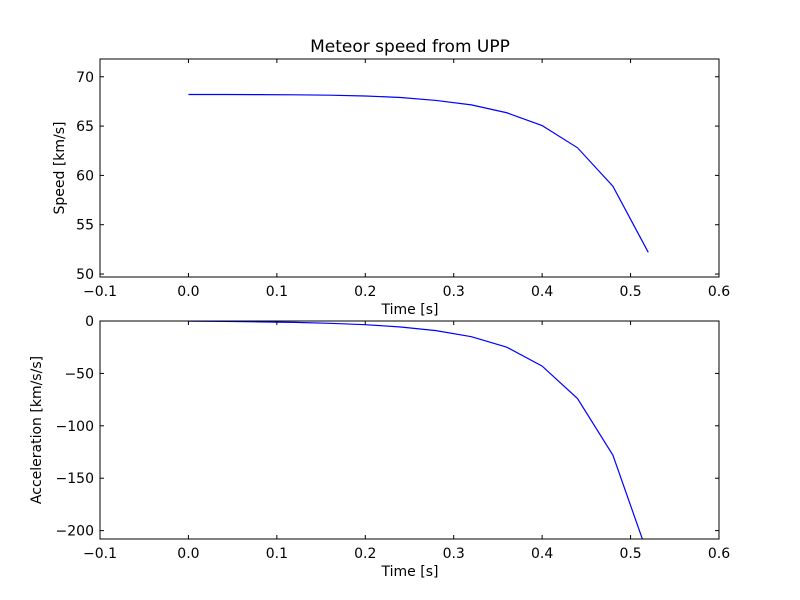 This screenshot has width=800, height=600. I want to click on speed-chart-x-tick-label: 0.3, so click(454, 292).